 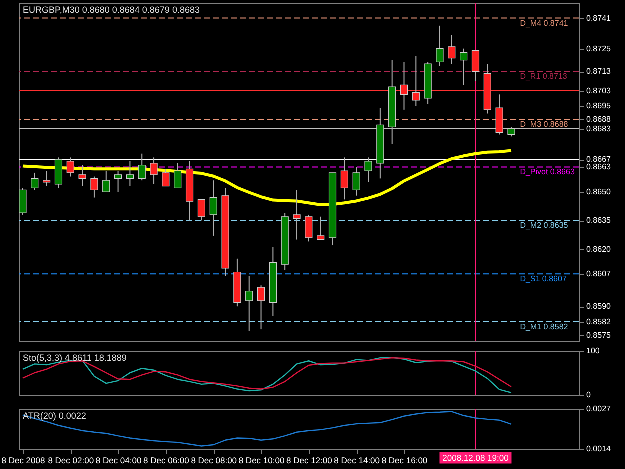 What do you see at coordinates (544, 23) in the screenshot?
I see `ref-line-label: D_M4 0.8741` at bounding box center [544, 23].